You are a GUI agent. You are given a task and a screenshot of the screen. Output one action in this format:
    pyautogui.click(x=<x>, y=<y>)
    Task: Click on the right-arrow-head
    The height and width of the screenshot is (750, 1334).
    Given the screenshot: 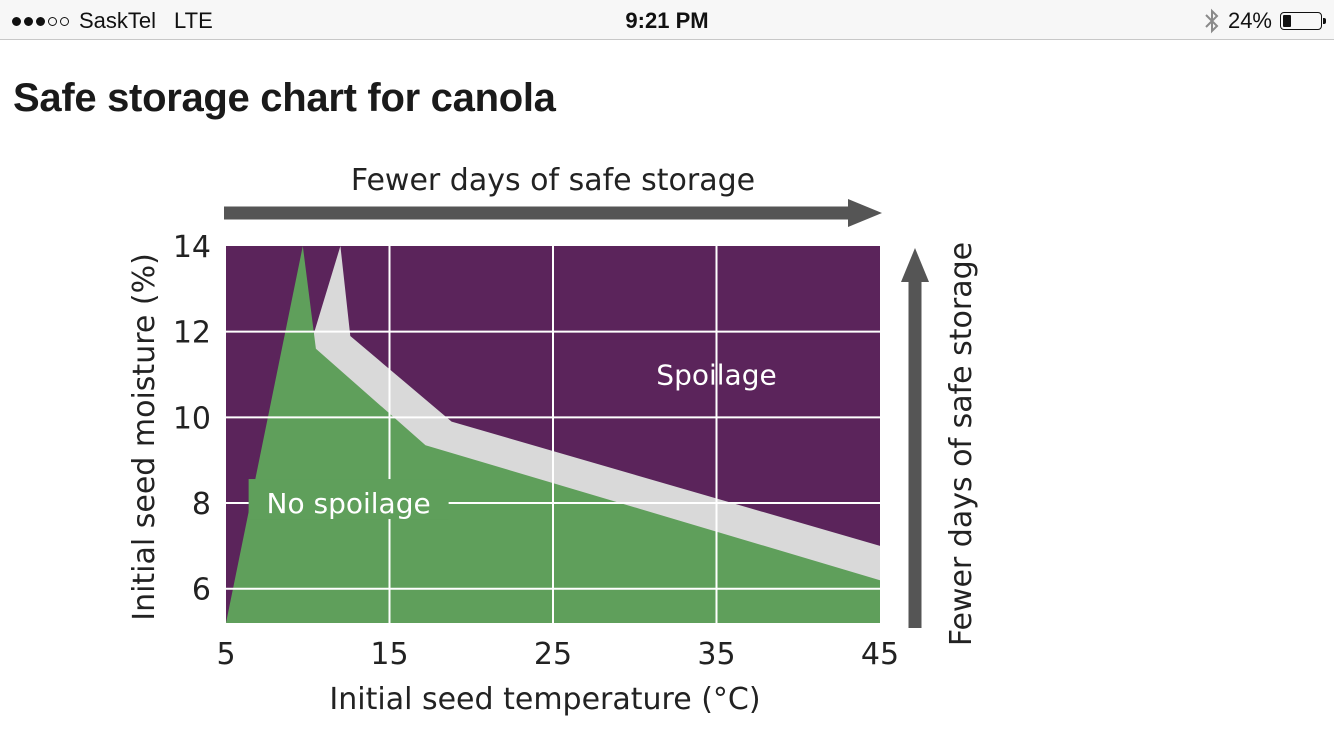 What is the action you would take?
    pyautogui.click(x=915, y=265)
    